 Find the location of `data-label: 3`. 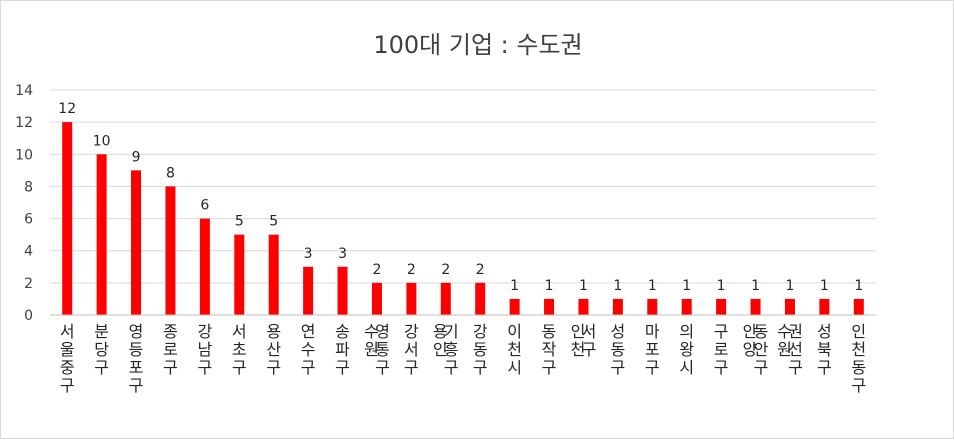

data-label: 3 is located at coordinates (308, 254).